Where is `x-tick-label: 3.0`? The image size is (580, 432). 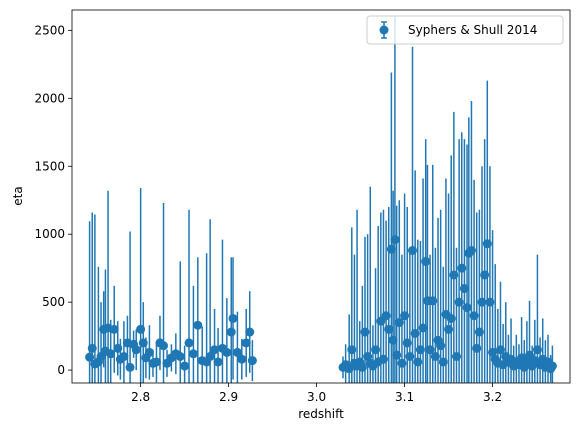
x-tick-label: 3.0 is located at coordinates (316, 397).